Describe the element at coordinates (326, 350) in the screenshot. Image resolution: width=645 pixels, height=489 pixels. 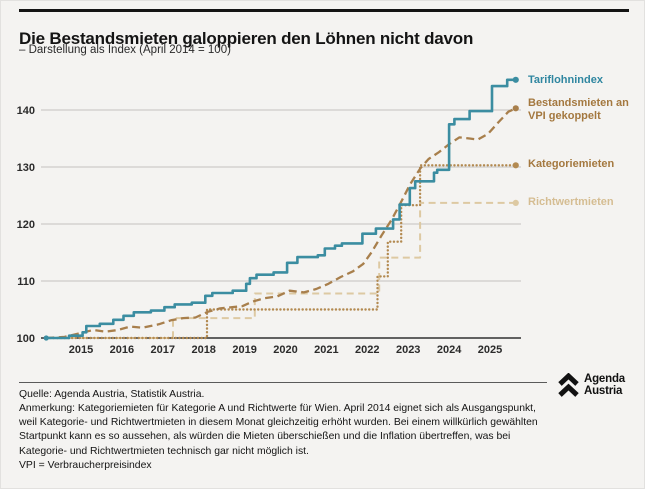
I see `svg-text: 2021` at that location.